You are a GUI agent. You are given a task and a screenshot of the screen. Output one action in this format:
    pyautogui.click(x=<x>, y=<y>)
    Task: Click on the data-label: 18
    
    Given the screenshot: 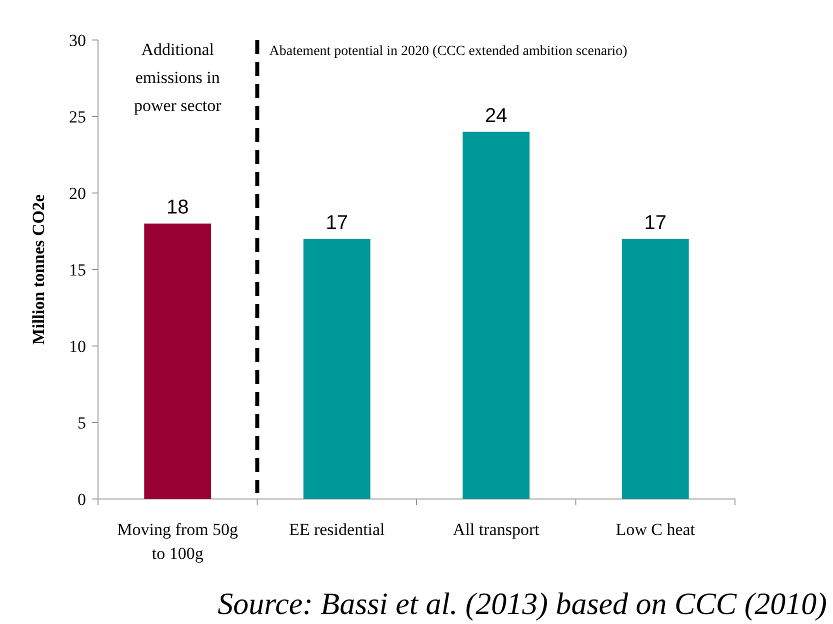 What is the action you would take?
    pyautogui.click(x=177, y=207)
    